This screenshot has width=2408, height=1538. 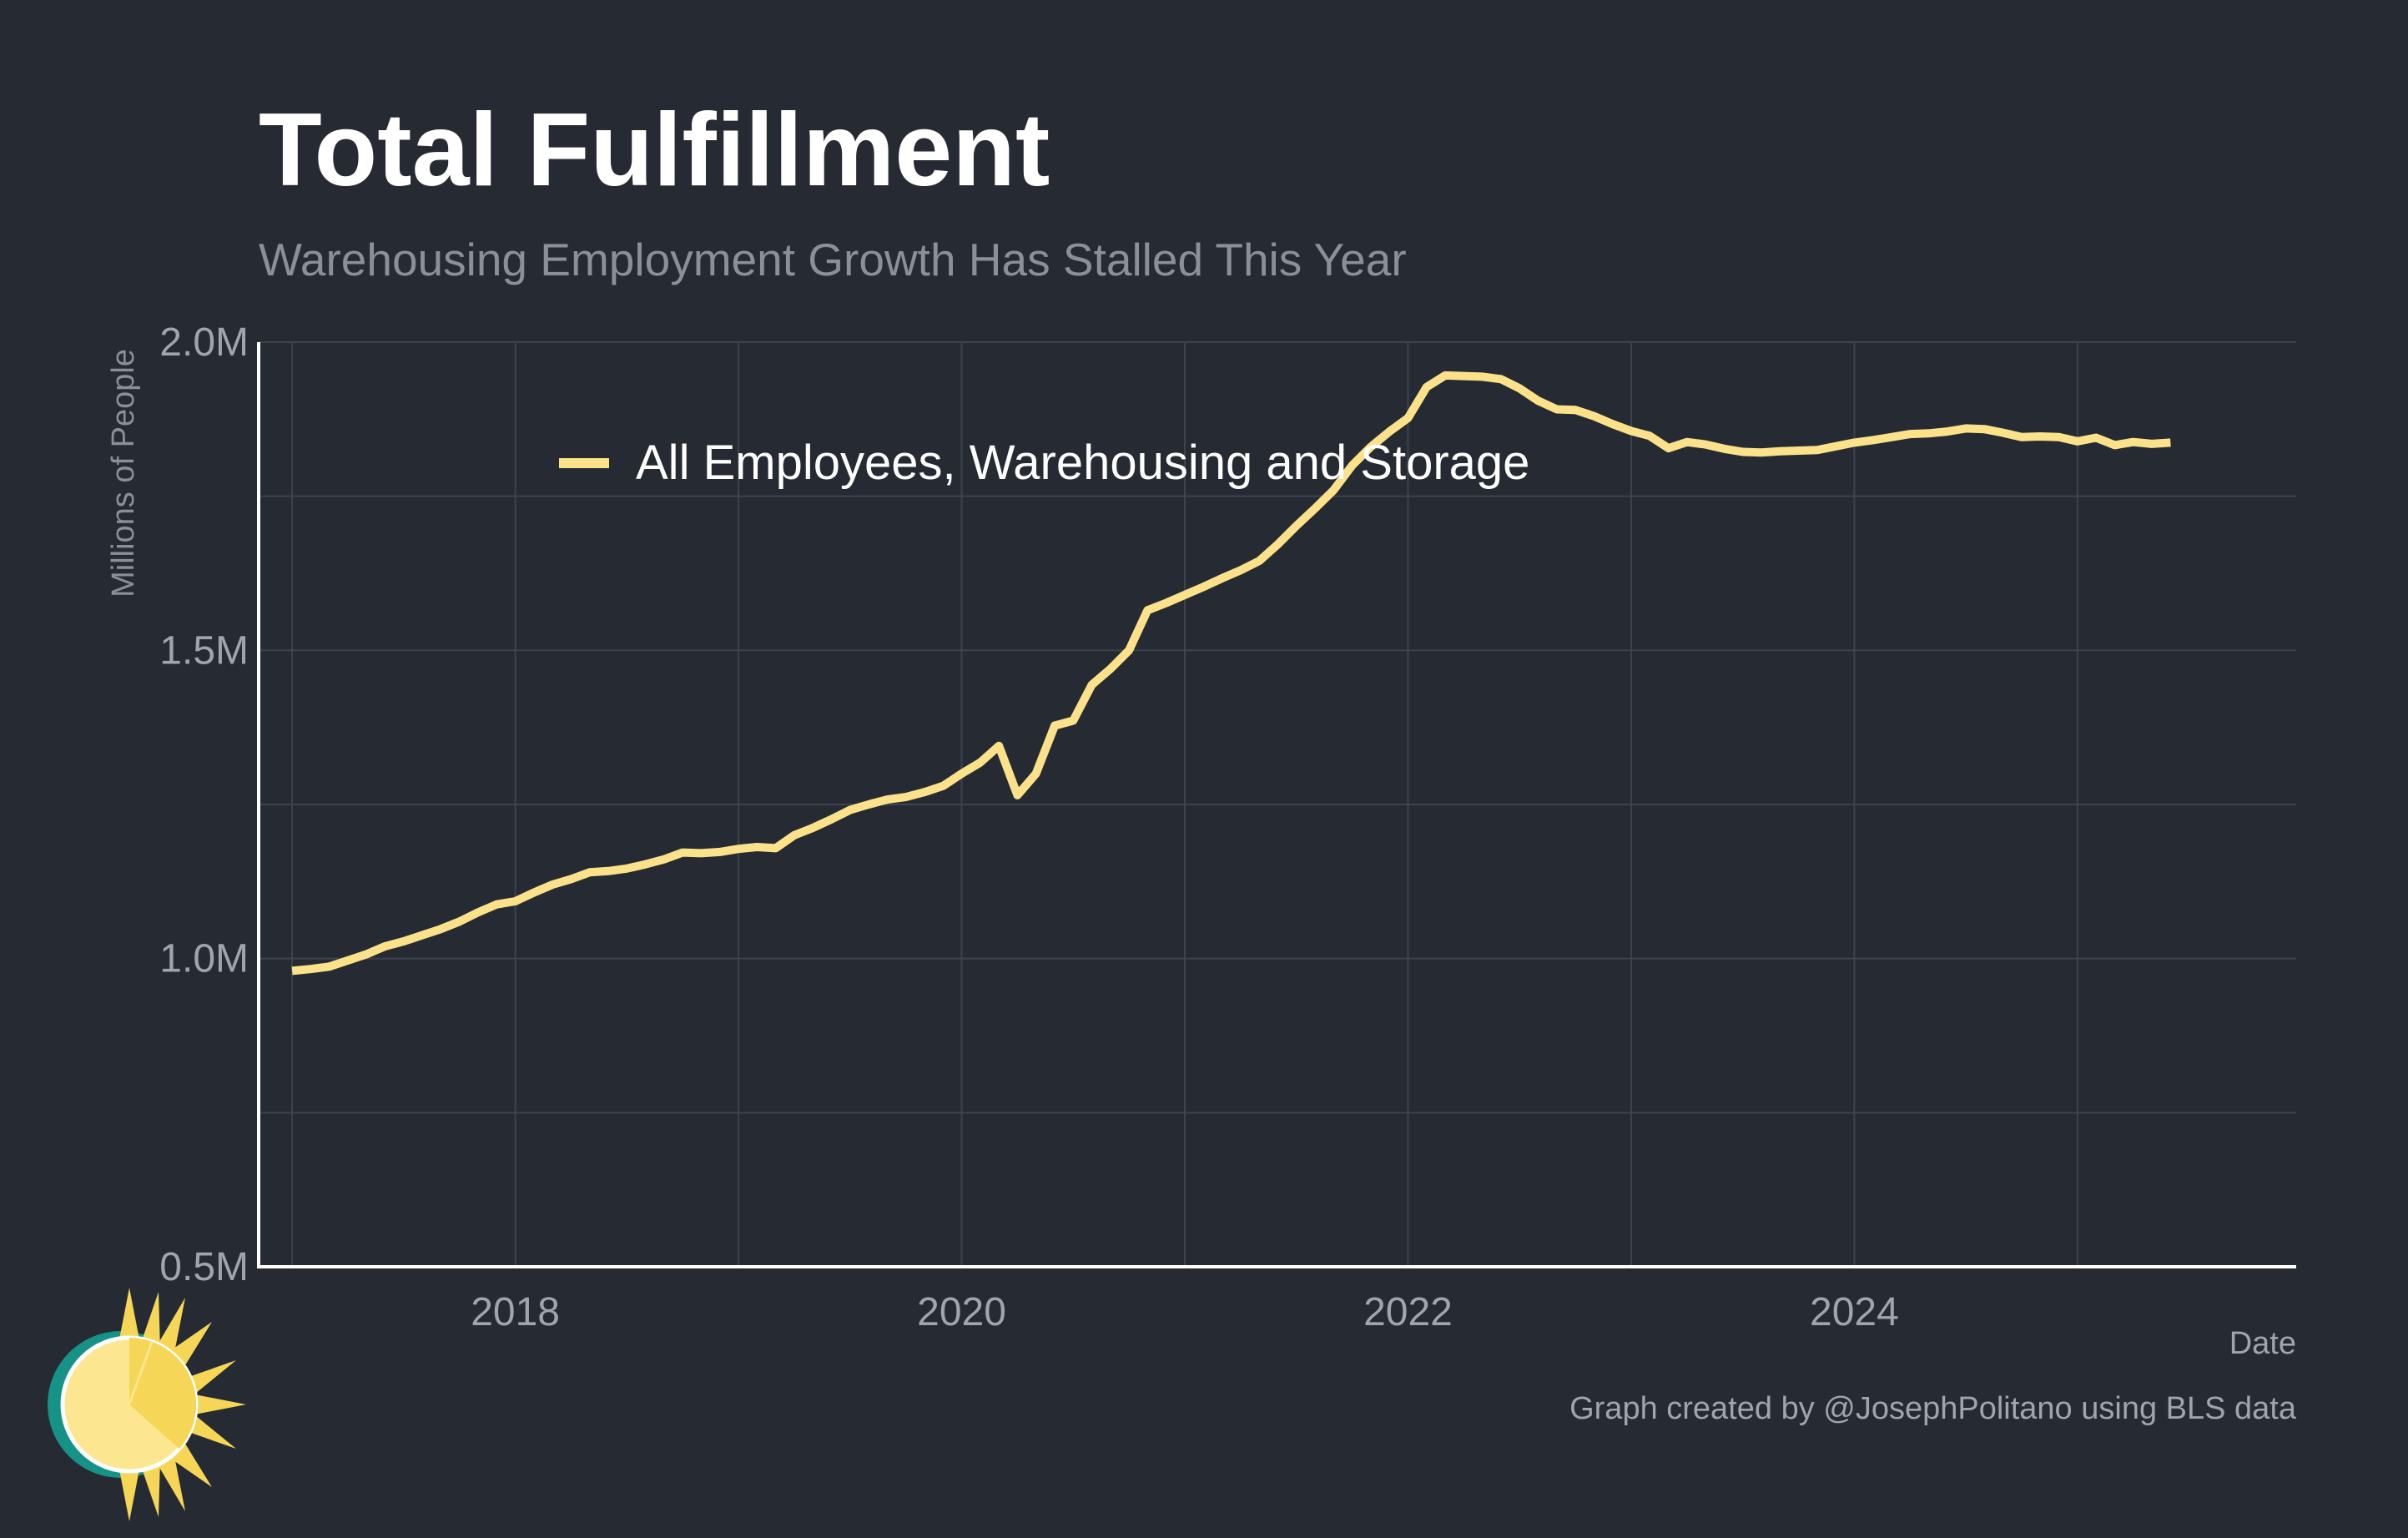 I want to click on x-tick-label: 2018, so click(x=515, y=1312).